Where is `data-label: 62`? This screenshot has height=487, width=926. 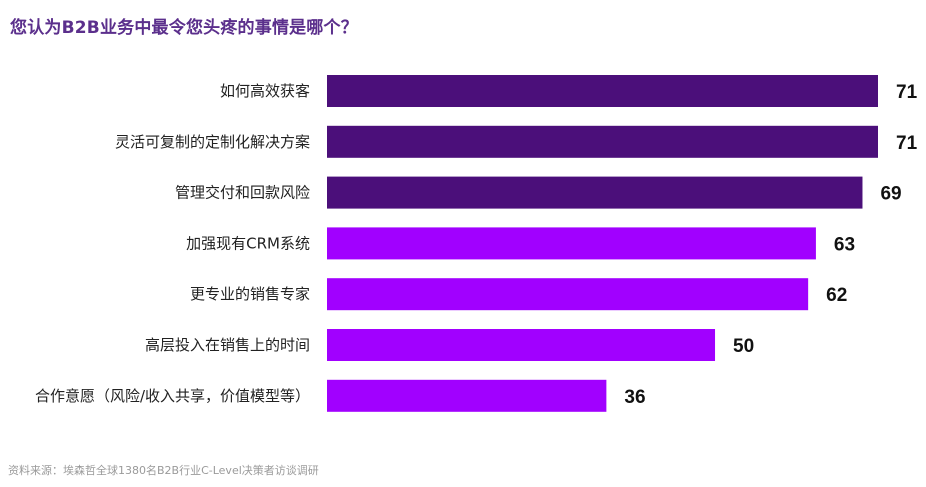 data-label: 62 is located at coordinates (836, 295).